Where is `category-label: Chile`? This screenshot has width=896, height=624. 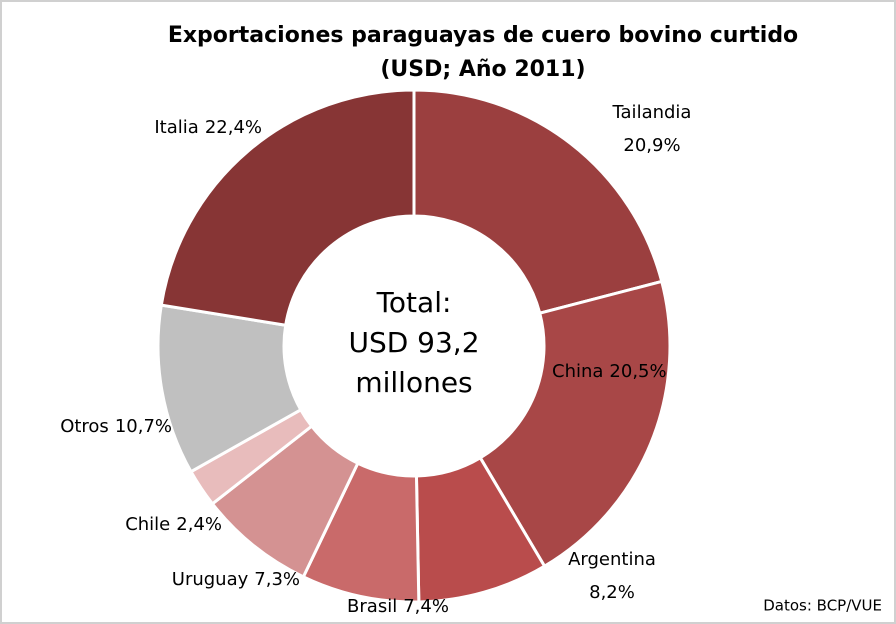 category-label: Chile is located at coordinates (147, 524).